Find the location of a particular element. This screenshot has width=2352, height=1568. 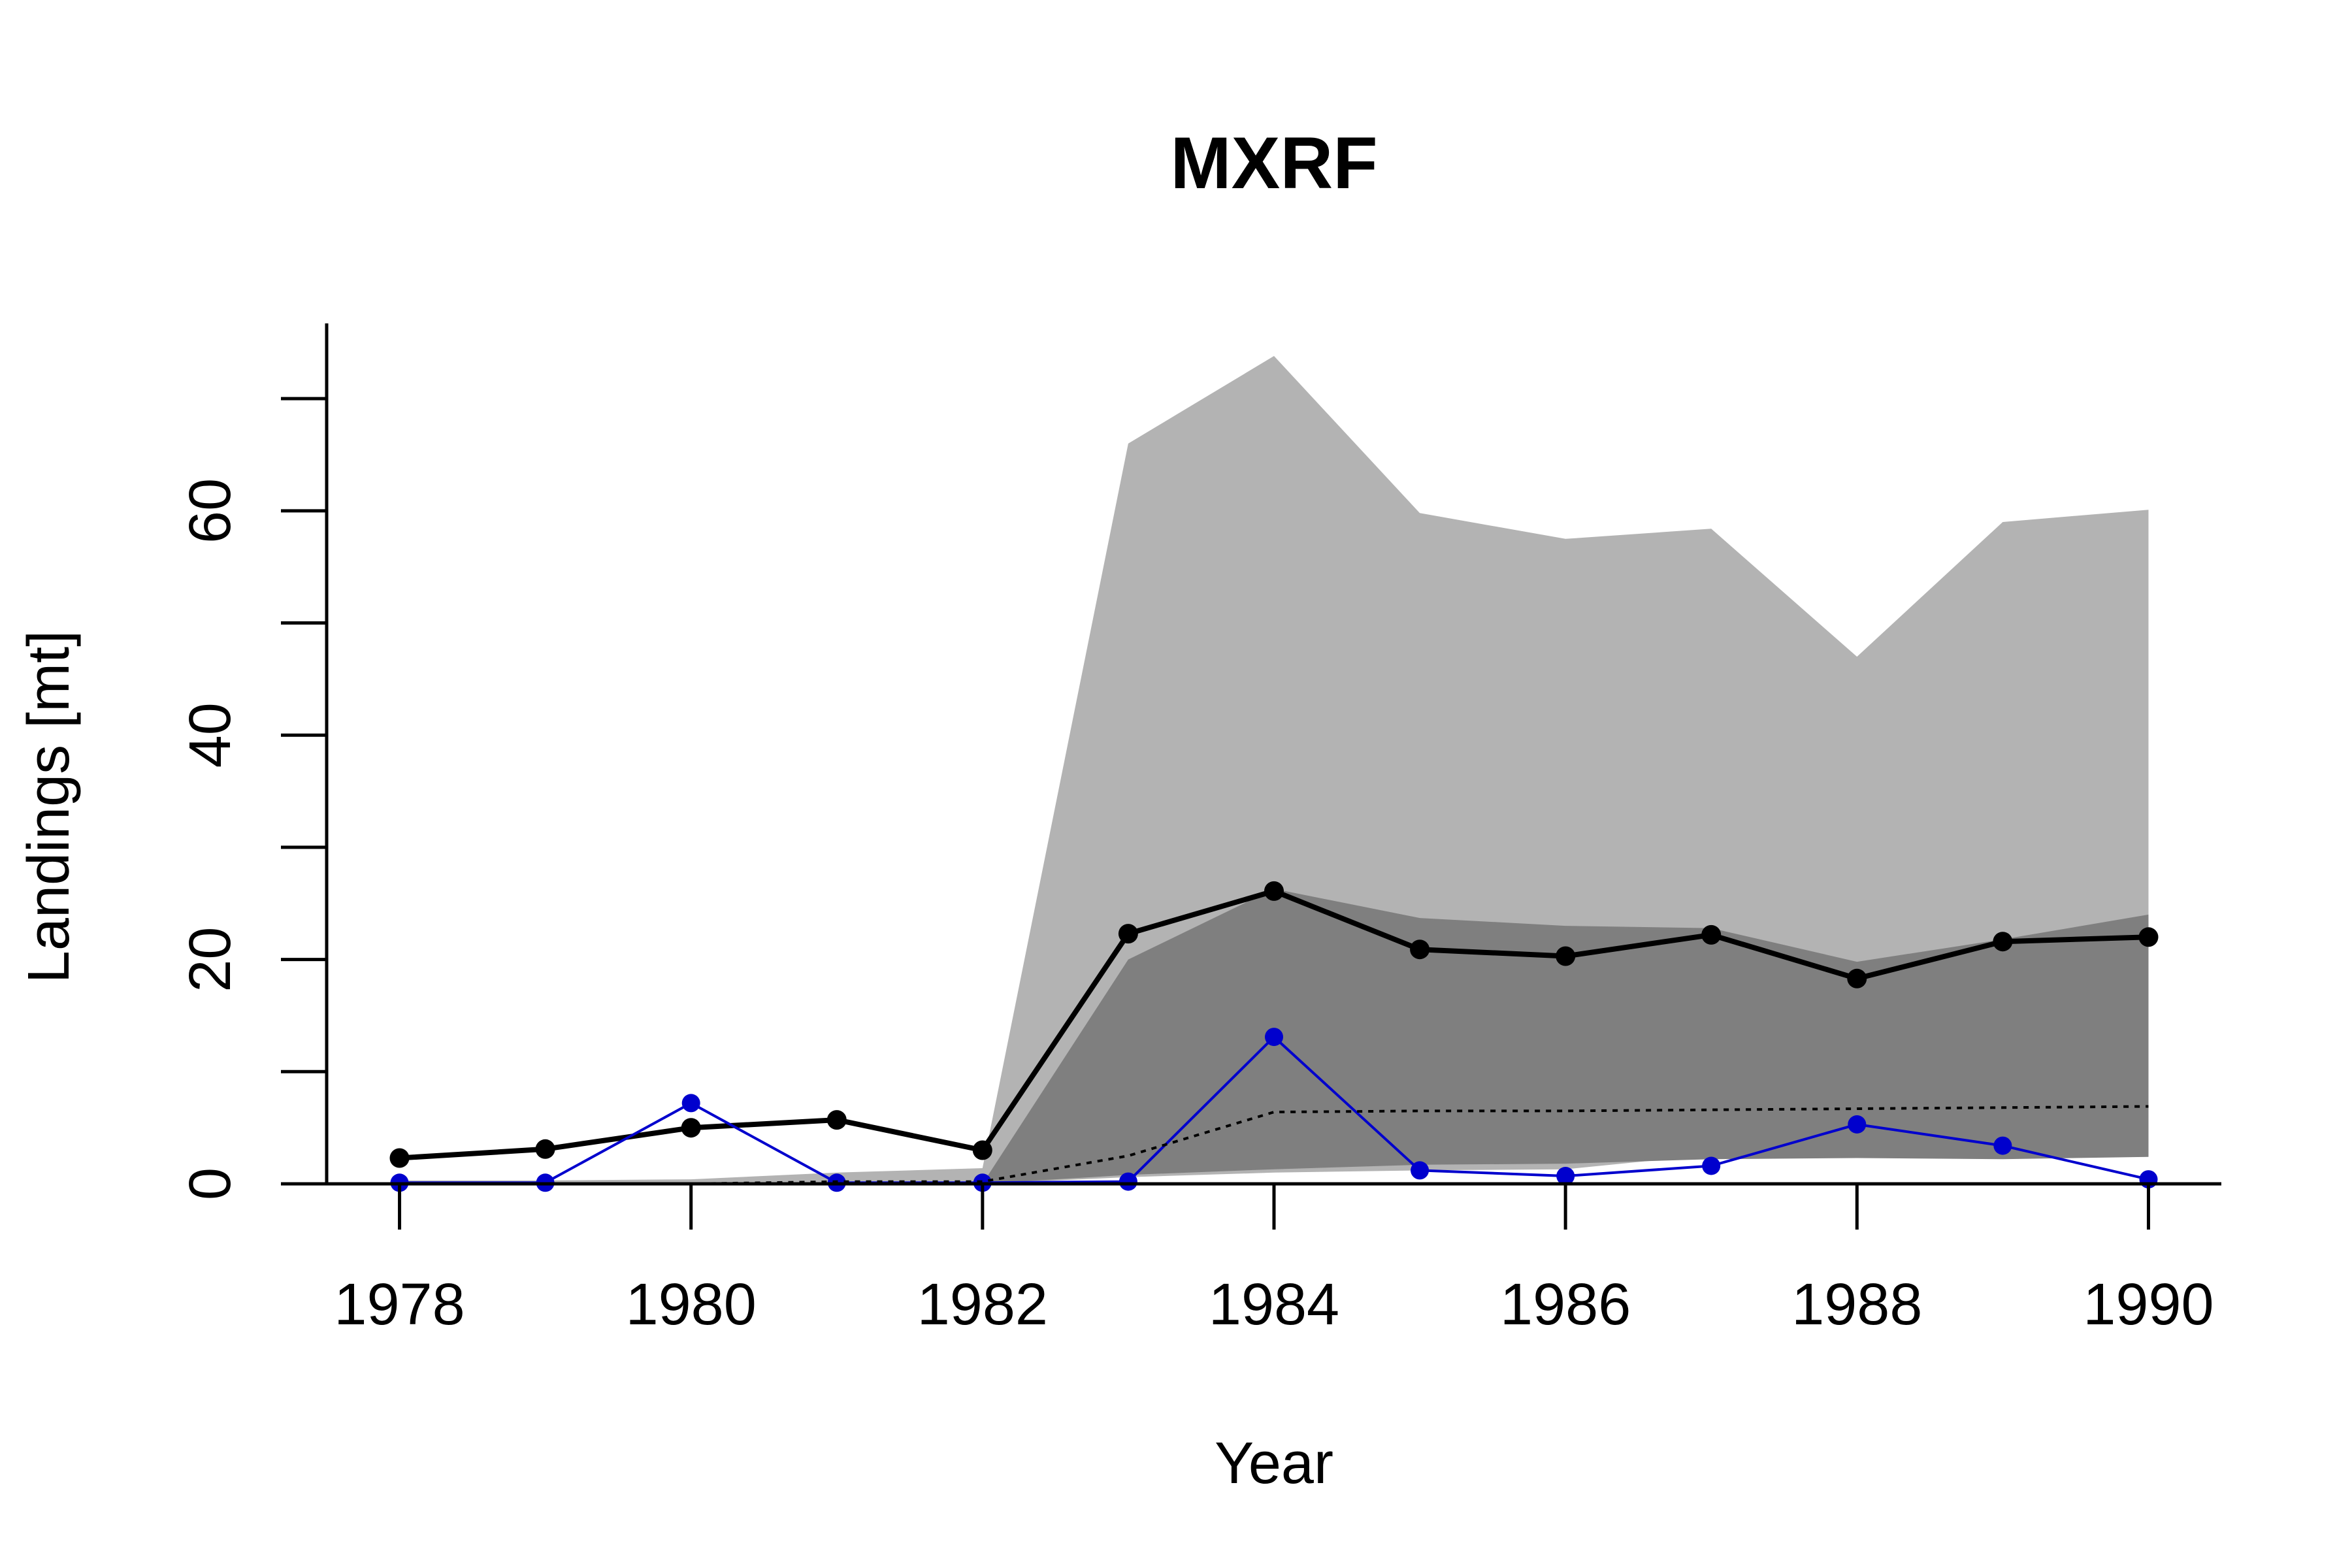

y-tick-label: 60 is located at coordinates (210, 511).